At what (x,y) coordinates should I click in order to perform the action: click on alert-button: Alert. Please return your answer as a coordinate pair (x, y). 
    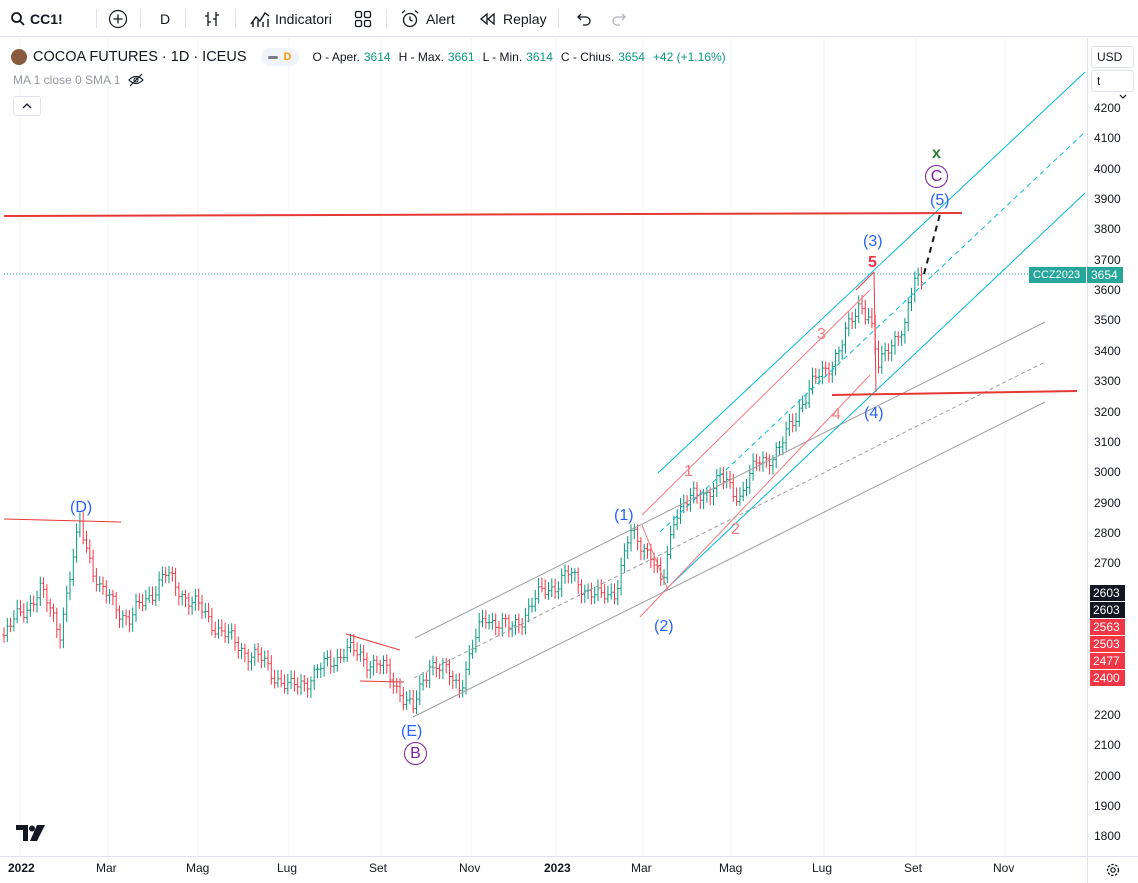
    Looking at the image, I should click on (427, 18).